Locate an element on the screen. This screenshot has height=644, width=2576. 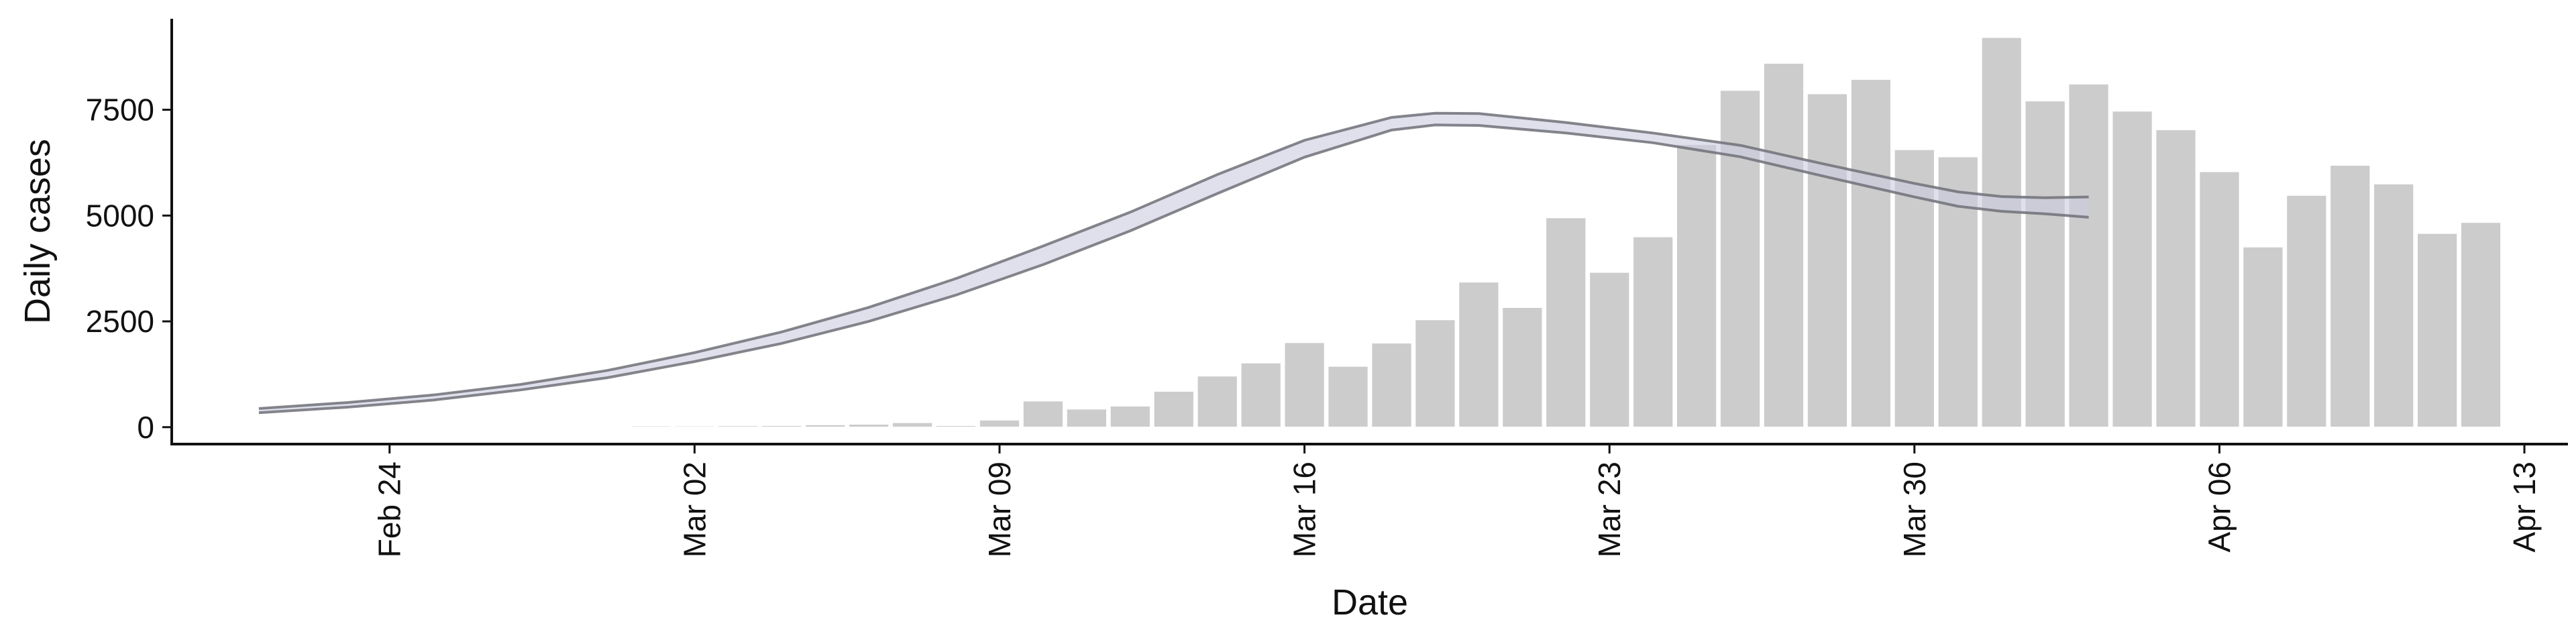
x-tick-label: Apr 13 is located at coordinates (2524, 507).